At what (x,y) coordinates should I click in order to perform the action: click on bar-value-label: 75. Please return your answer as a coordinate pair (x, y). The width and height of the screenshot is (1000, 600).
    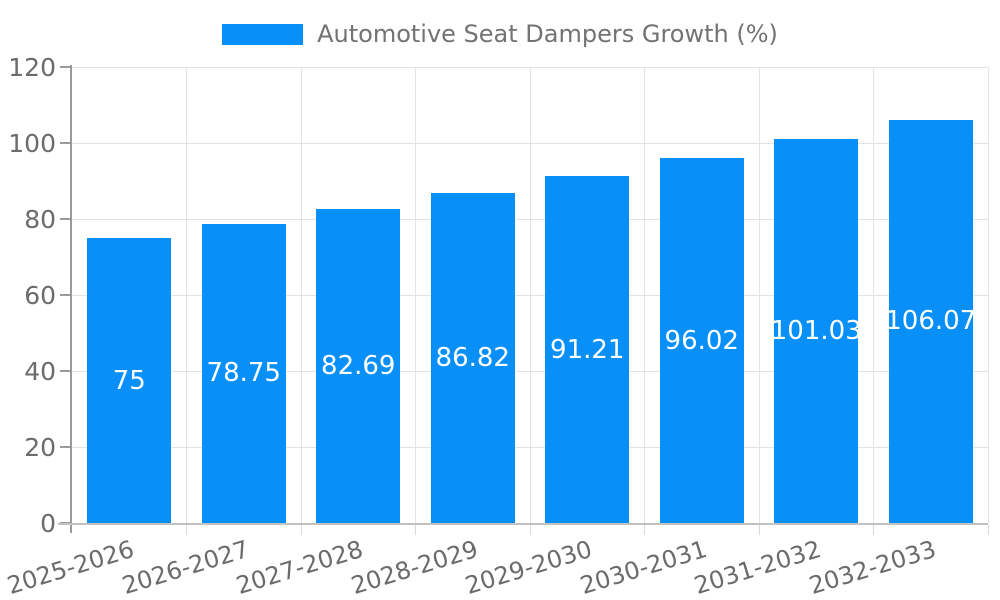
    Looking at the image, I should click on (129, 380).